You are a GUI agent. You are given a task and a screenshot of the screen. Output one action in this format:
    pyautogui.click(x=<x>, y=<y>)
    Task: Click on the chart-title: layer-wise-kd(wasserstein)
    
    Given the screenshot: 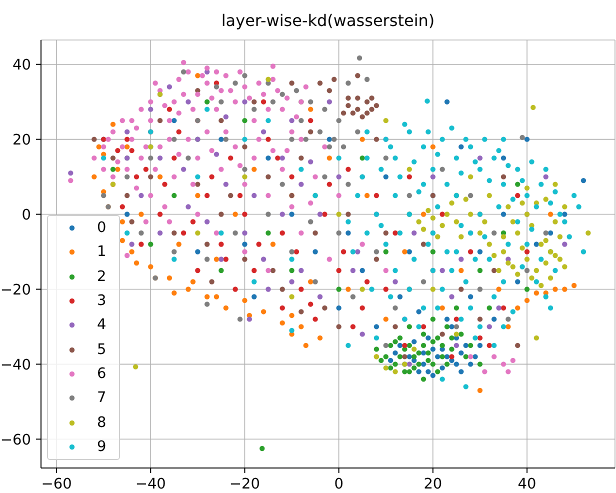 What is the action you would take?
    pyautogui.click(x=328, y=21)
    